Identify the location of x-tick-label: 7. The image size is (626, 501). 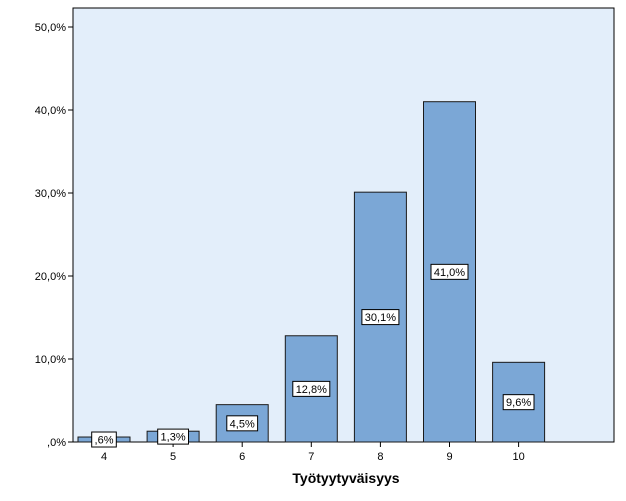
(311, 457).